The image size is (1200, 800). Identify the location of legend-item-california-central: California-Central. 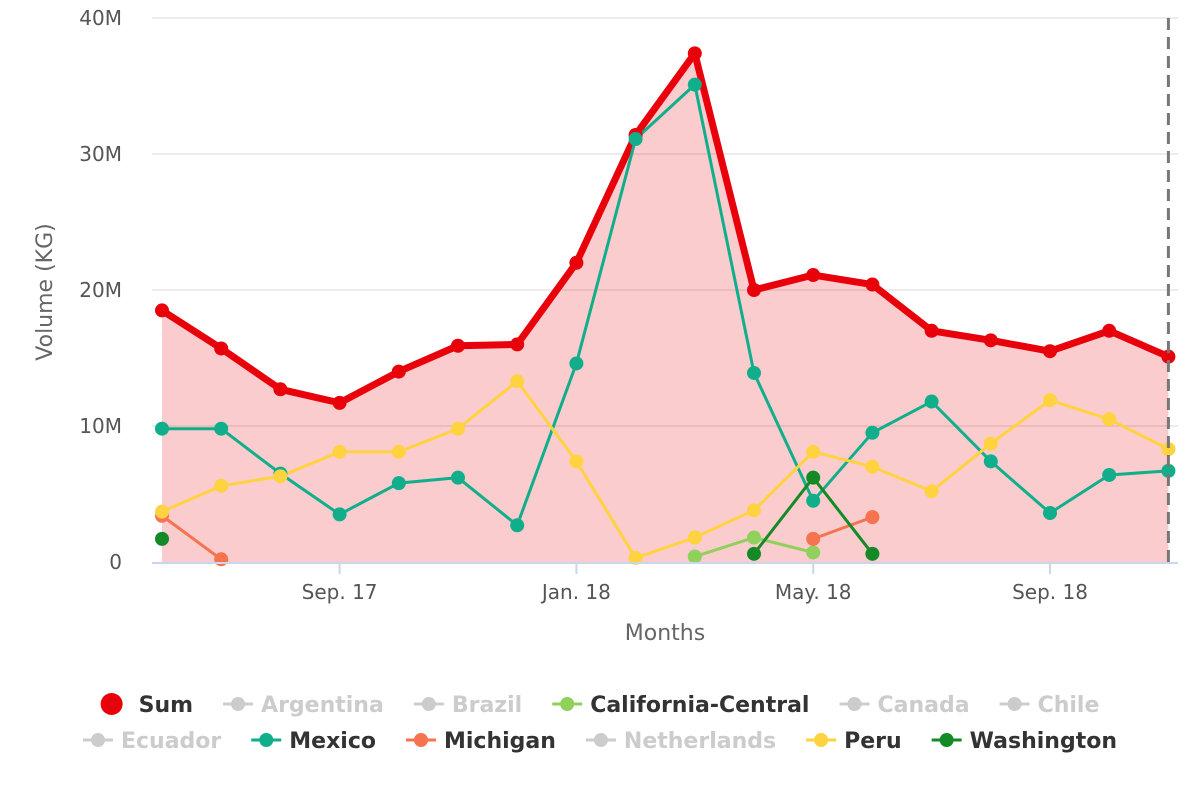
(680, 705).